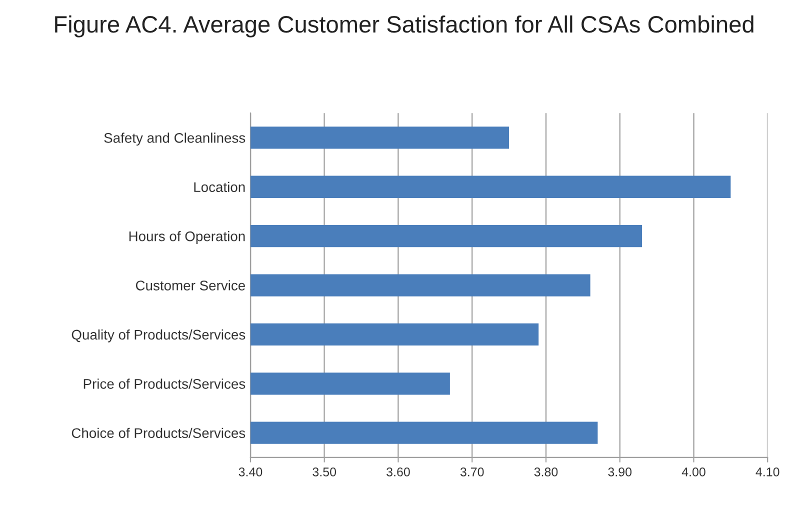 Image resolution: width=808 pixels, height=514 pixels. Describe the element at coordinates (324, 472) in the screenshot. I see `x-tick-label: 3.50` at that location.